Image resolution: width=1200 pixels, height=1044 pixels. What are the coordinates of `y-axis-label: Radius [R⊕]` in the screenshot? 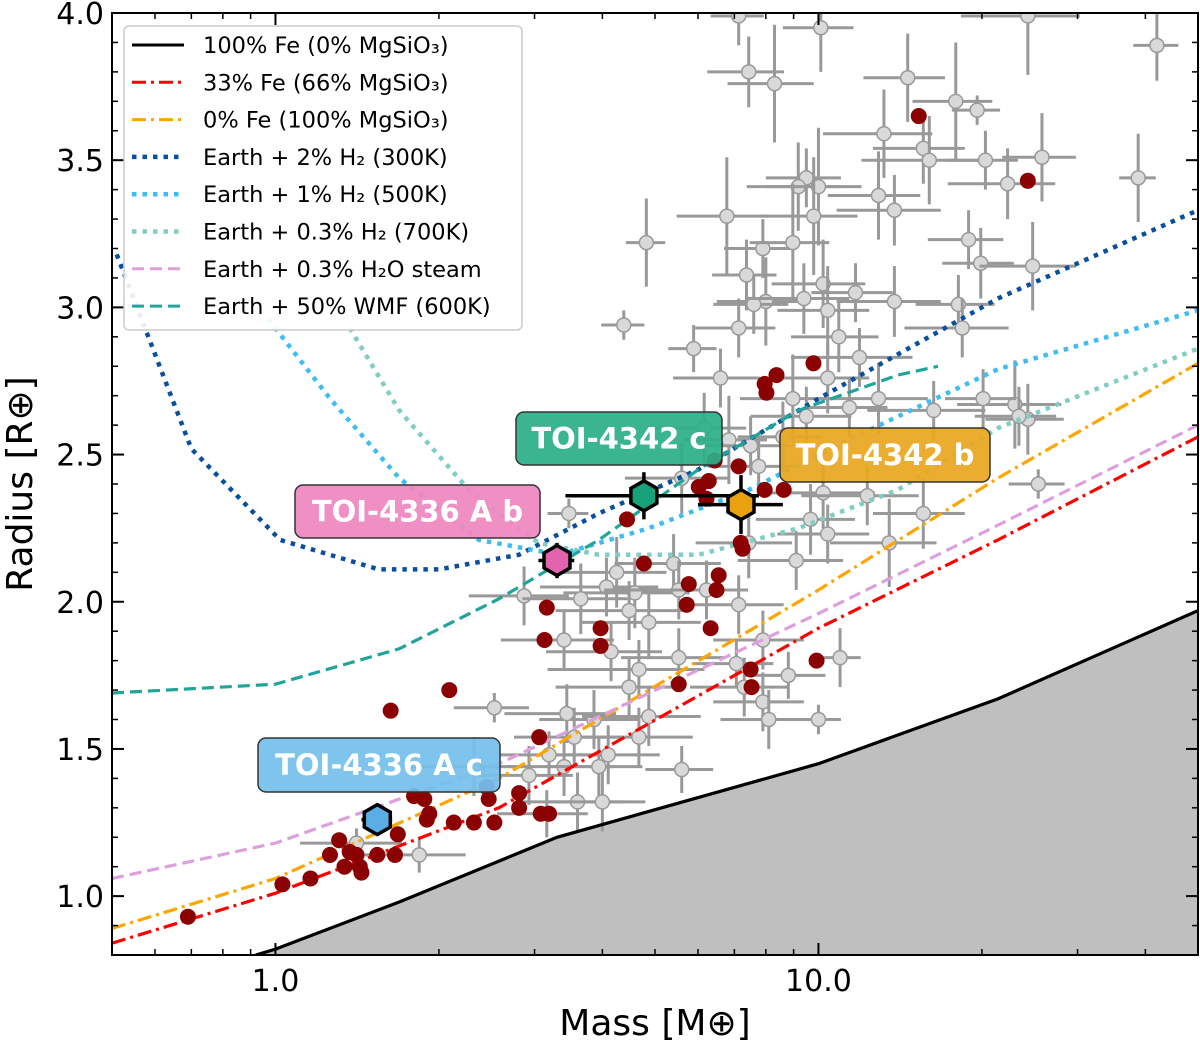 It's located at (20, 483).